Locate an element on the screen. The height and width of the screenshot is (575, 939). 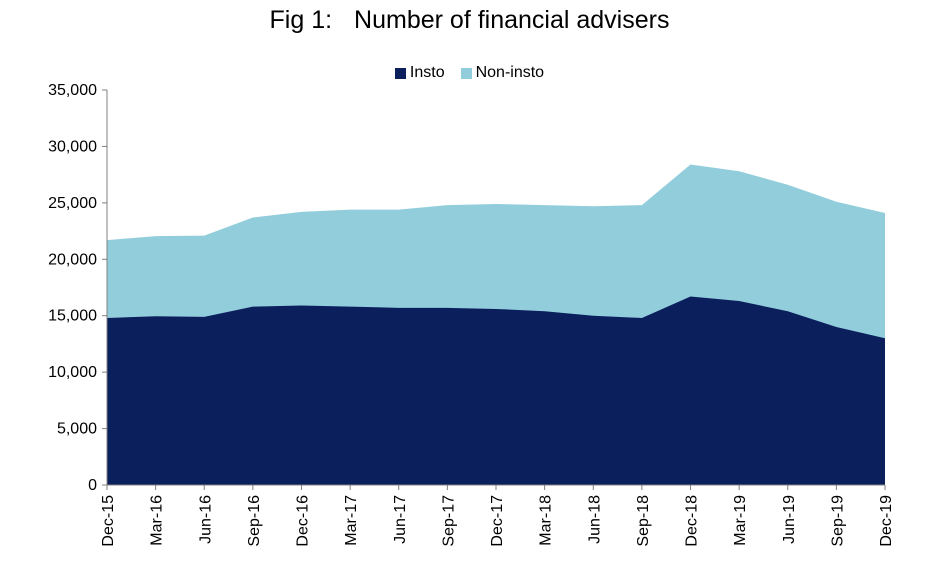
y-tick-label: 15,000 is located at coordinates (72, 316).